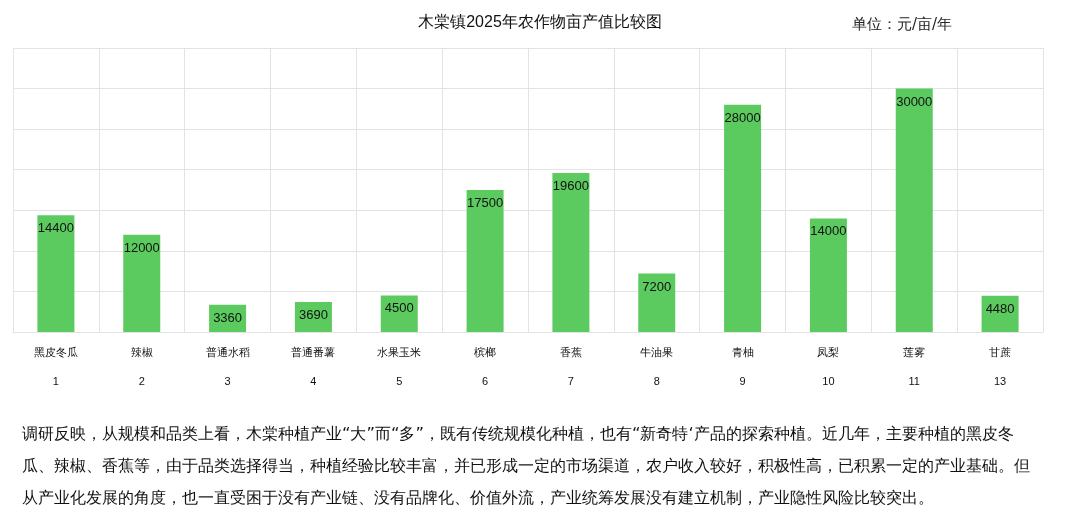  I want to click on category-label: 辣椒 2, so click(141, 366).